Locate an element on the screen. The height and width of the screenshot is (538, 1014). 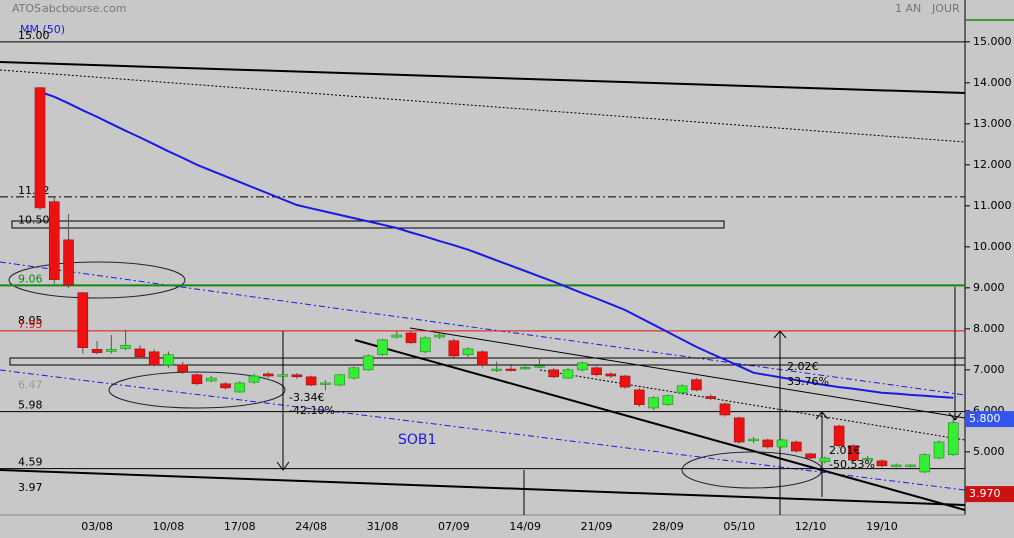
x-tick-label: 19/10 is located at coordinates (882, 526).